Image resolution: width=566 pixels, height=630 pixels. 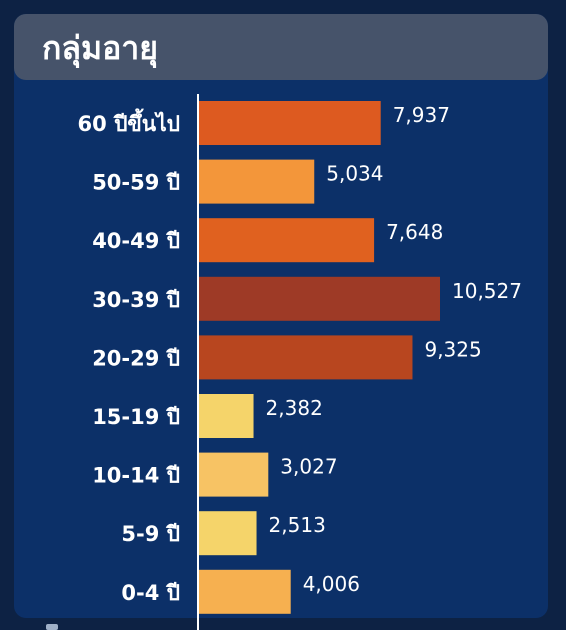 What do you see at coordinates (331, 584) in the screenshot?
I see `value-label: 4,006` at bounding box center [331, 584].